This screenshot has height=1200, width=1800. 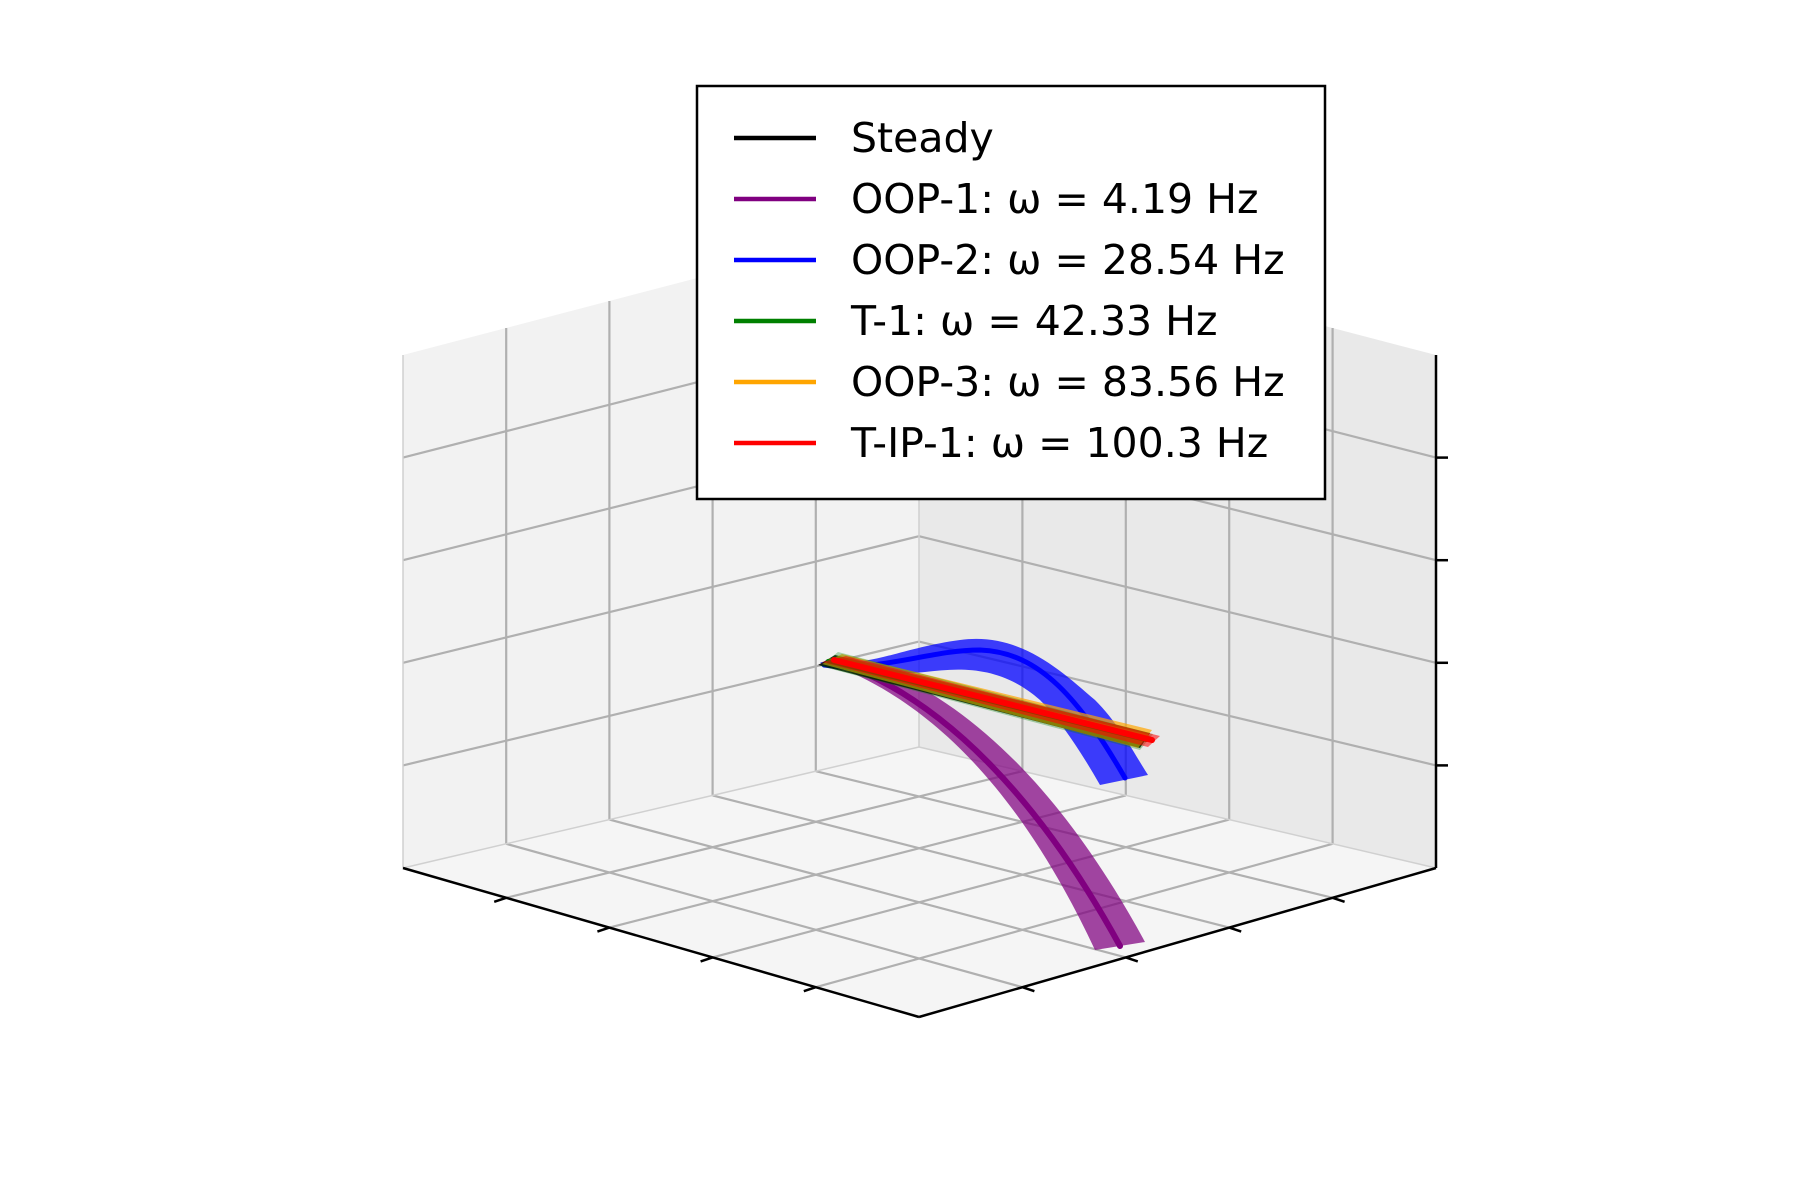 I want to click on legend-label: OOP-3: ω = 83.56 Hz, so click(x=1068, y=382).